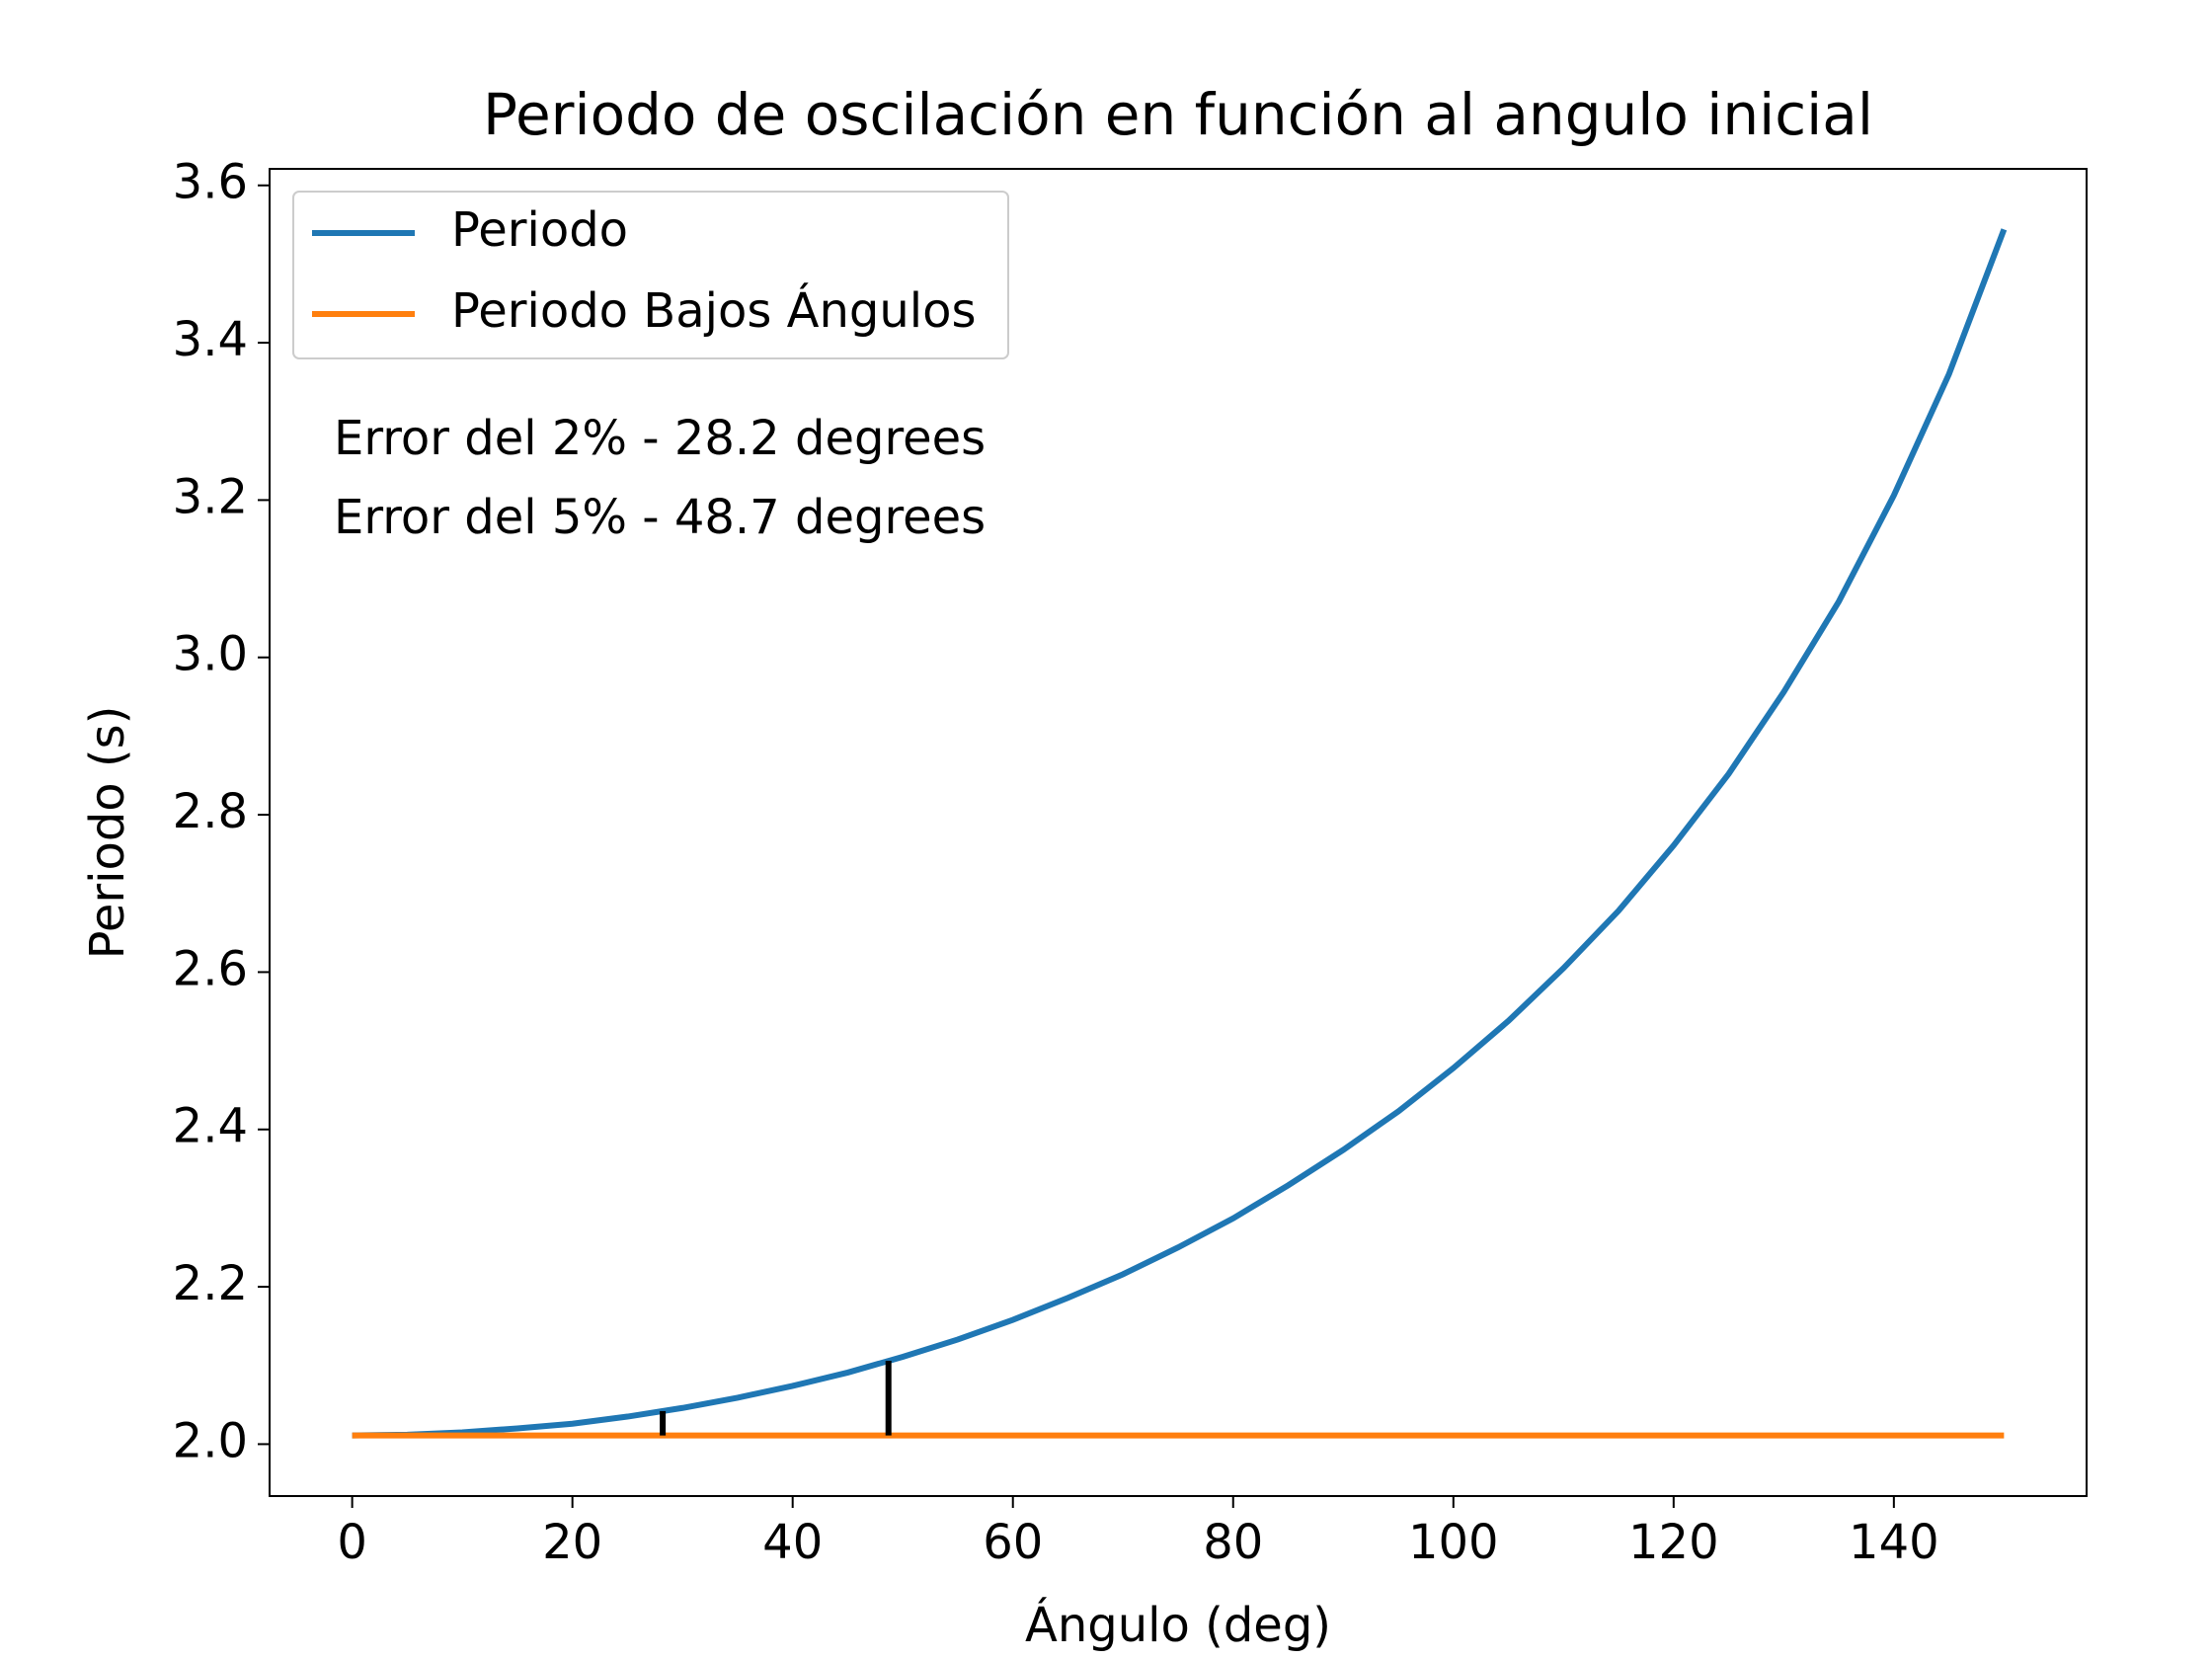 This screenshot has height=1659, width=2212. What do you see at coordinates (660, 439) in the screenshot?
I see `annotation: Error del 2% - 28.2 degrees` at bounding box center [660, 439].